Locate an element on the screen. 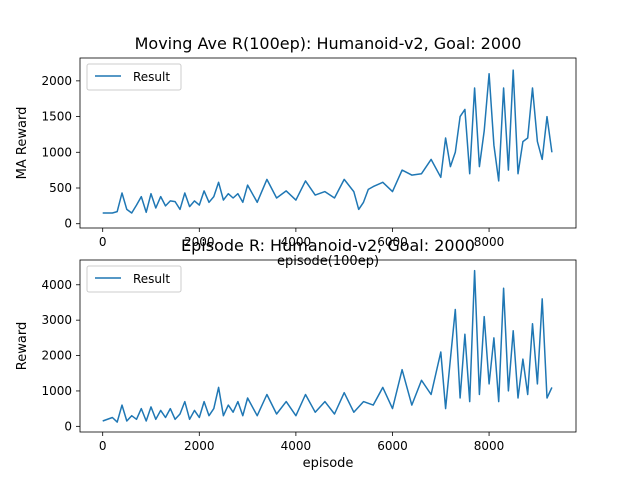 Image resolution: width=640 pixels, height=480 pixels. x-axis-label: episode(100ep) is located at coordinates (328, 261).